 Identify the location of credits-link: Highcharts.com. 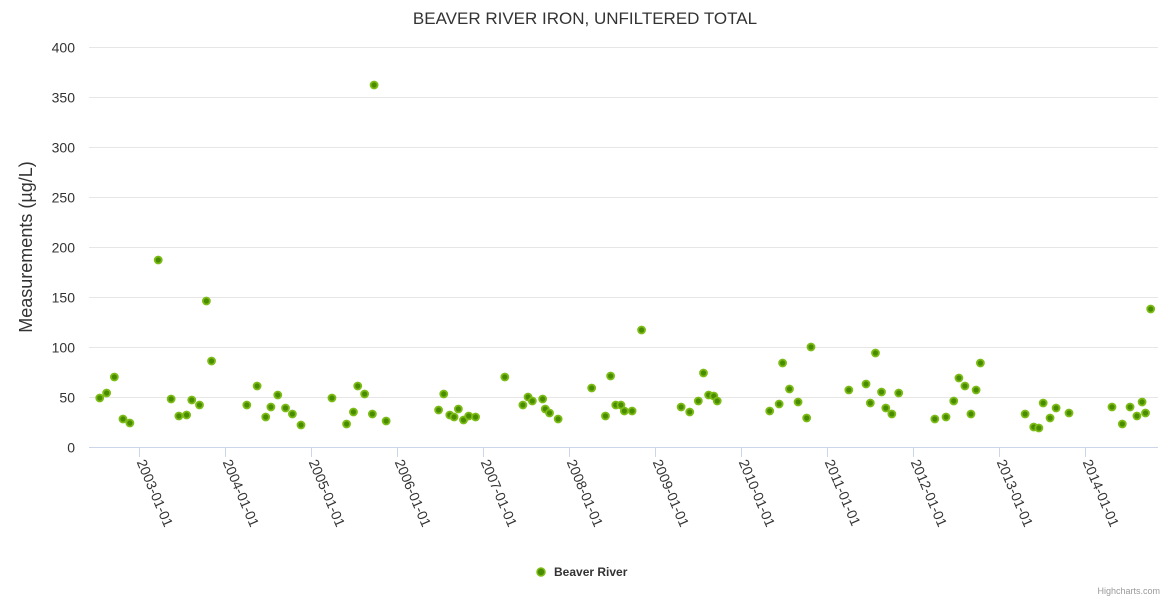
(1128, 591).